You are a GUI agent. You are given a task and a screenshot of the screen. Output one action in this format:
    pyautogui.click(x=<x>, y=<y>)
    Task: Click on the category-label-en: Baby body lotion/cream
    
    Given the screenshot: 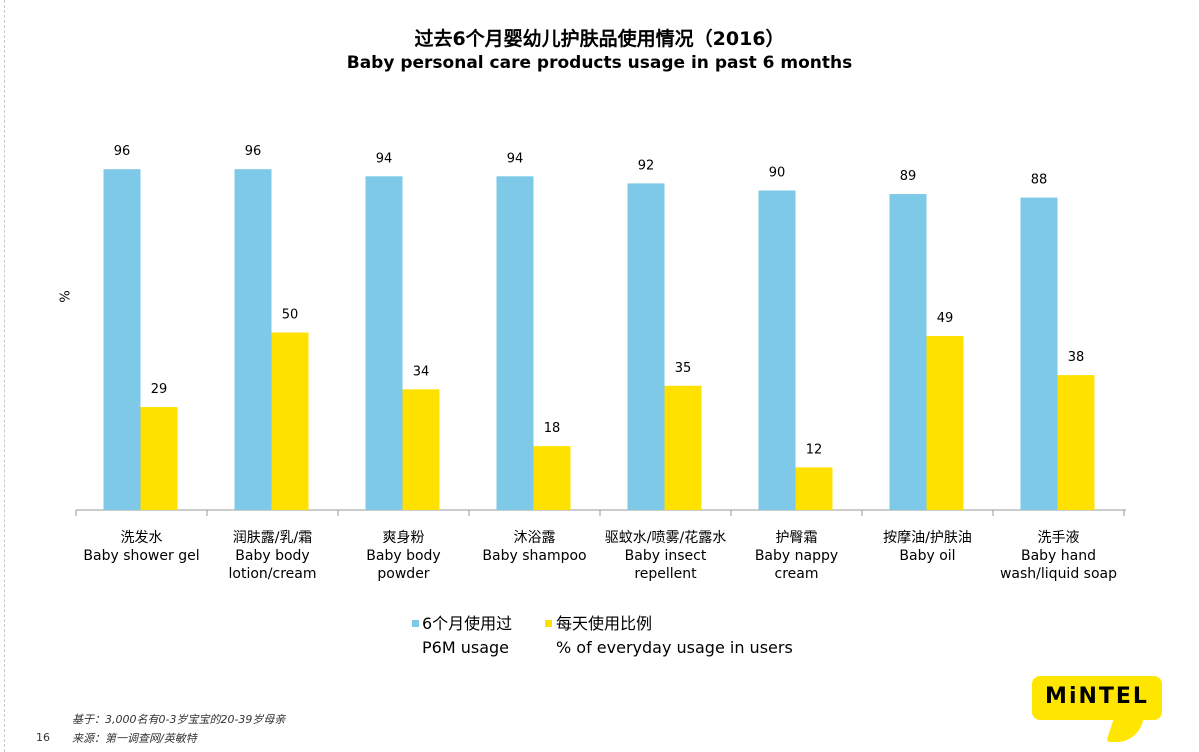 What is the action you would take?
    pyautogui.click(x=272, y=565)
    